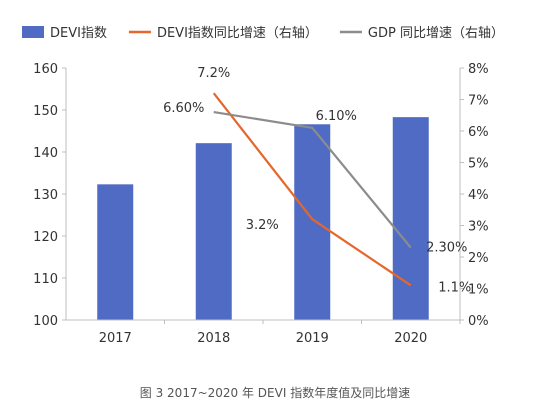 Image resolution: width=550 pixels, height=419 pixels. I want to click on right-axis: 0% 1% 2% 3% 4% 5% 6% 7% 8%, so click(474, 195).